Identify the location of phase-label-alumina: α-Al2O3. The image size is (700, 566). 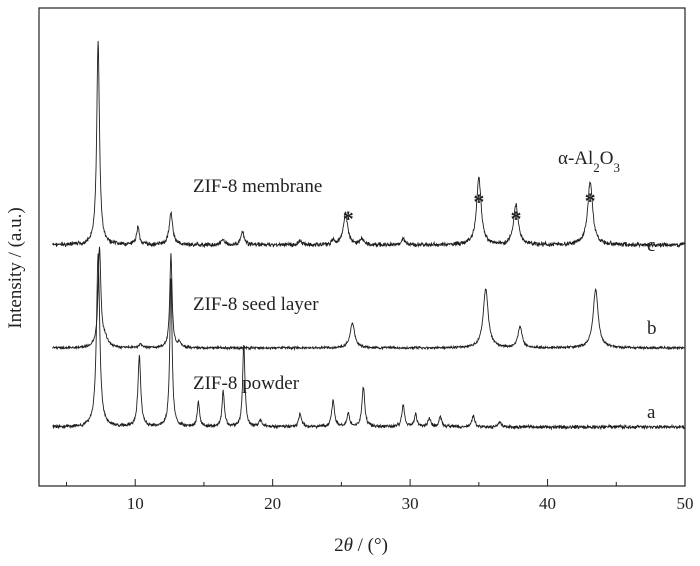
(589, 161).